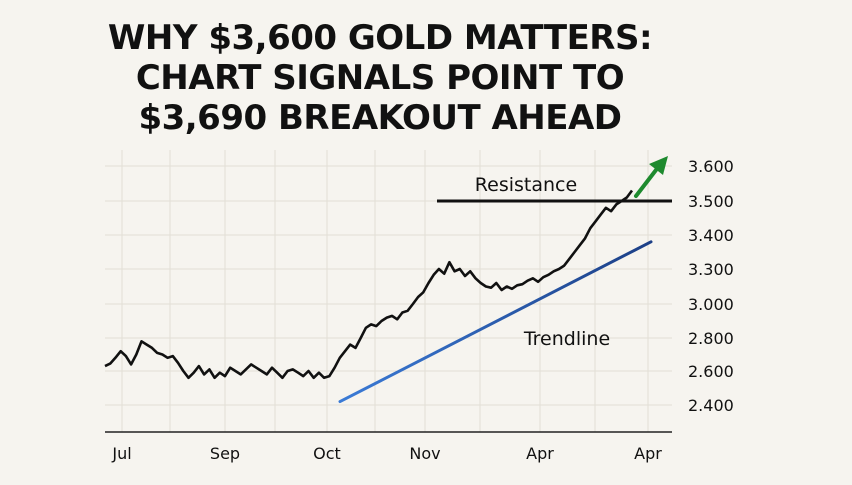 Image resolution: width=852 pixels, height=485 pixels. What do you see at coordinates (327, 453) in the screenshot?
I see `x-tick-label: Oct` at bounding box center [327, 453].